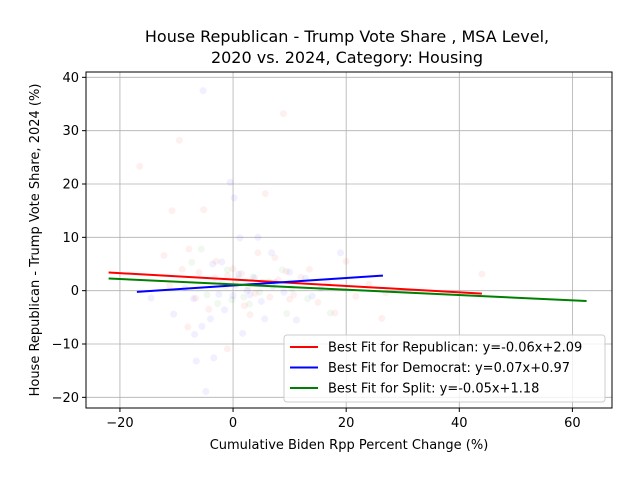  Describe the element at coordinates (459, 423) in the screenshot. I see `x-tick-label: 40` at that location.